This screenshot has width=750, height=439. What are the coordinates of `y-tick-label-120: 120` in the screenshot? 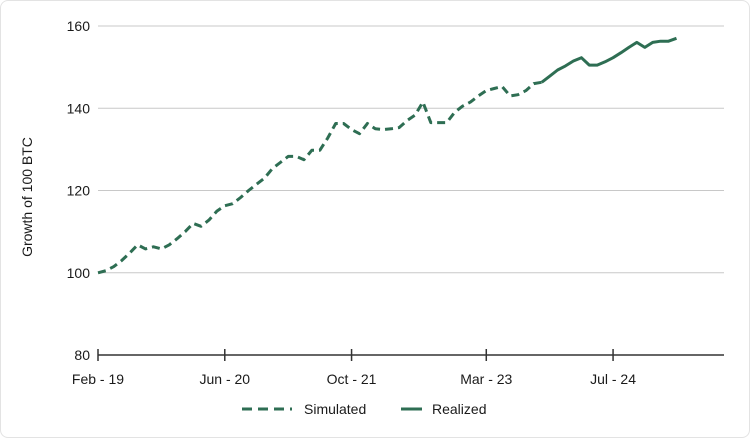 It's located at (79, 191).